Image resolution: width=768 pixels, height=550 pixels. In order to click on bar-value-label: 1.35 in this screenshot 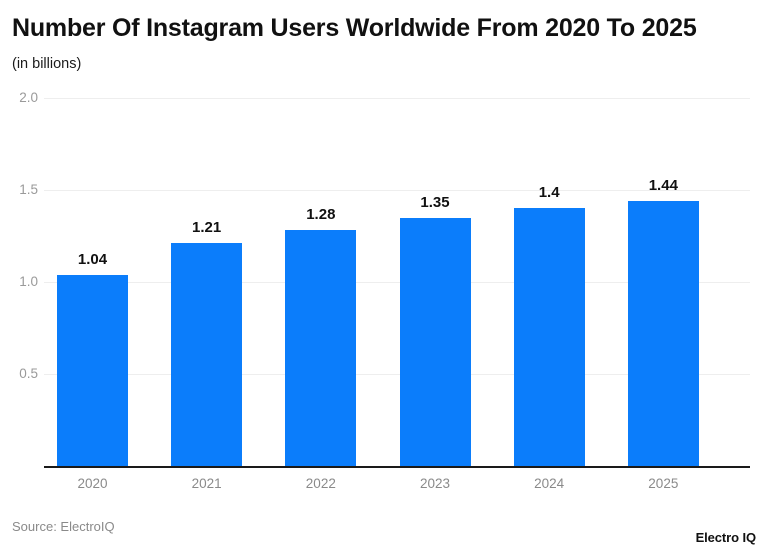, I will do `click(435, 202)`.